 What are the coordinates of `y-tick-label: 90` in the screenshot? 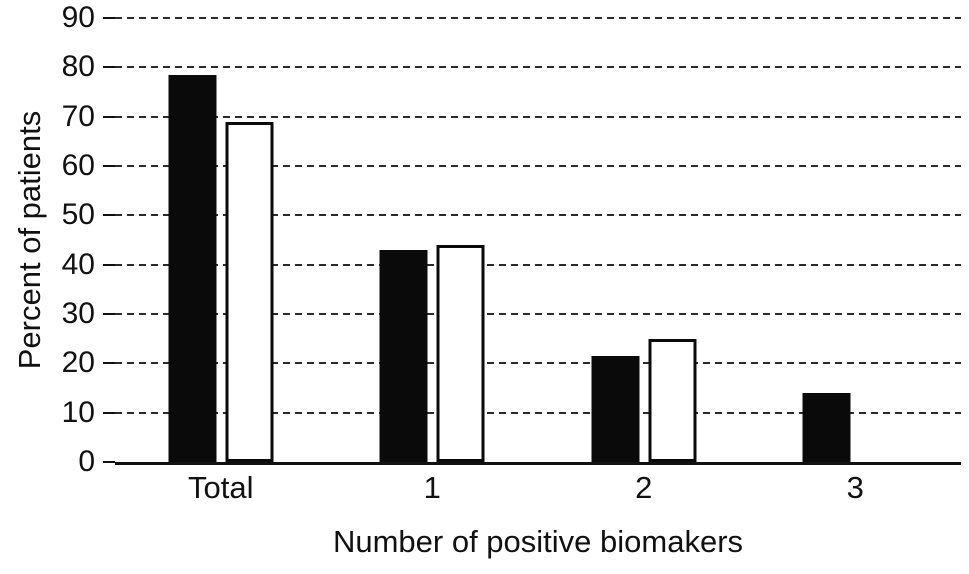 It's located at (78, 17).